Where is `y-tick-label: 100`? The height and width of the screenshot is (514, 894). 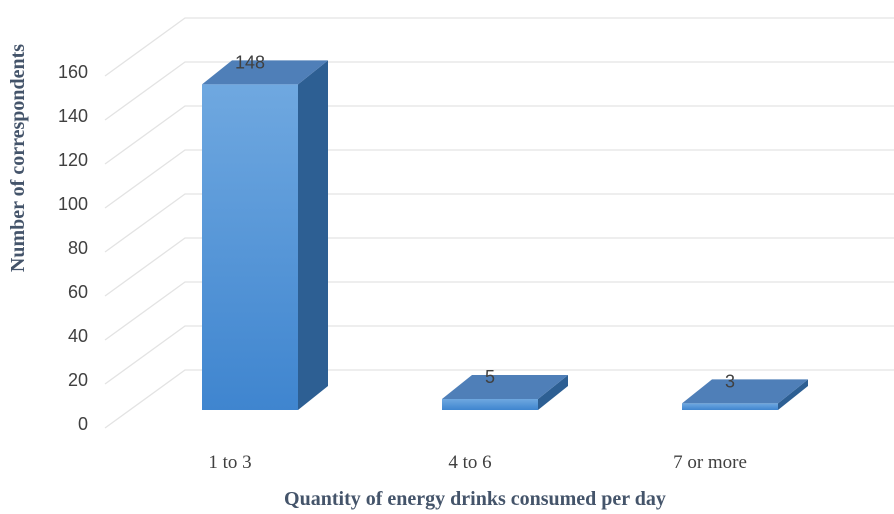
y-tick-label: 100 is located at coordinates (73, 204).